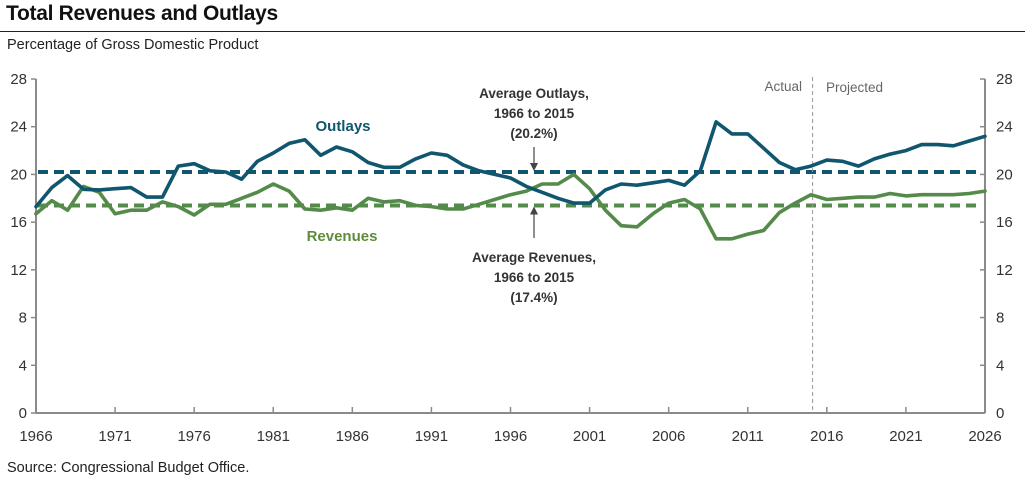 Image resolution: width=1025 pixels, height=484 pixels. What do you see at coordinates (534, 257) in the screenshot?
I see `avg-revenues-label-line-1: Average Revenues,` at bounding box center [534, 257].